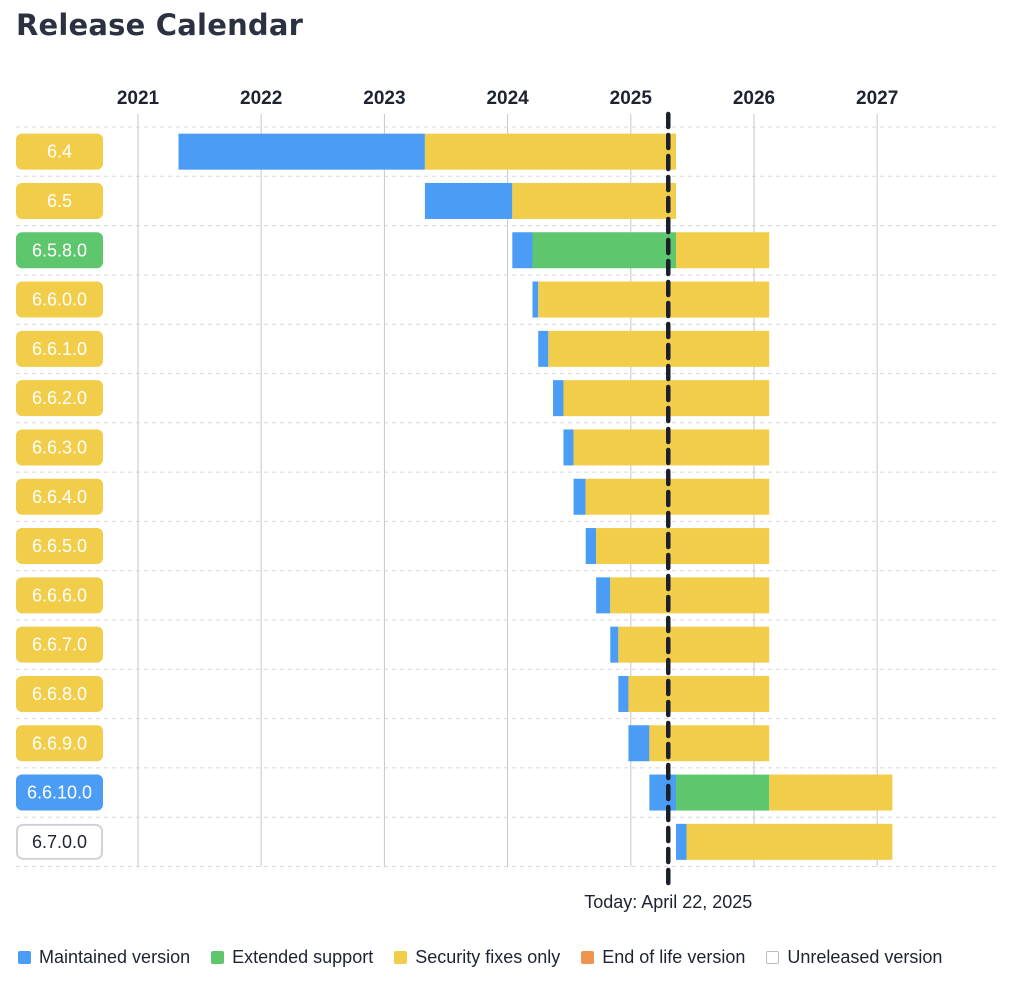 The height and width of the screenshot is (992, 1024). I want to click on version-label: 6.6.8.0, so click(59, 694).